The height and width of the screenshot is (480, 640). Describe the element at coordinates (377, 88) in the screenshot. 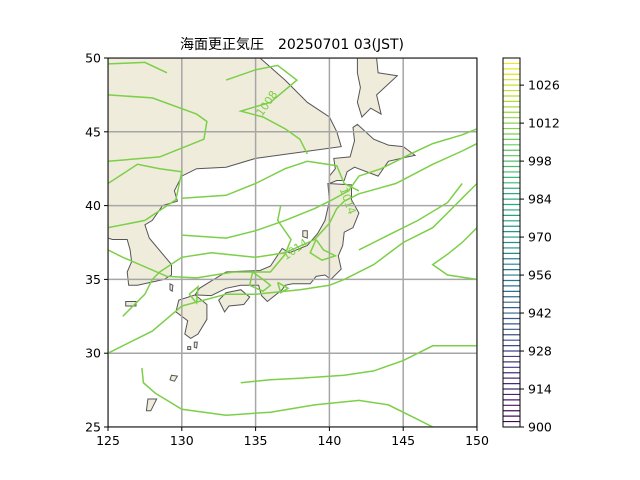

I see `land-sakhalin` at that location.